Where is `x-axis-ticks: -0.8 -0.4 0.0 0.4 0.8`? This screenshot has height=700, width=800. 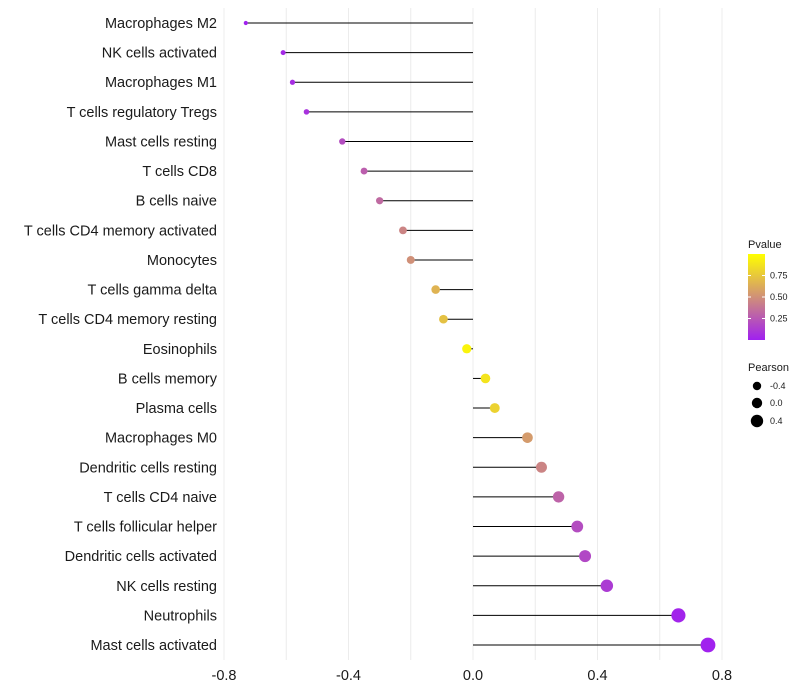
x-axis-ticks: -0.8 -0.4 0.0 0.4 0.8 is located at coordinates (472, 676).